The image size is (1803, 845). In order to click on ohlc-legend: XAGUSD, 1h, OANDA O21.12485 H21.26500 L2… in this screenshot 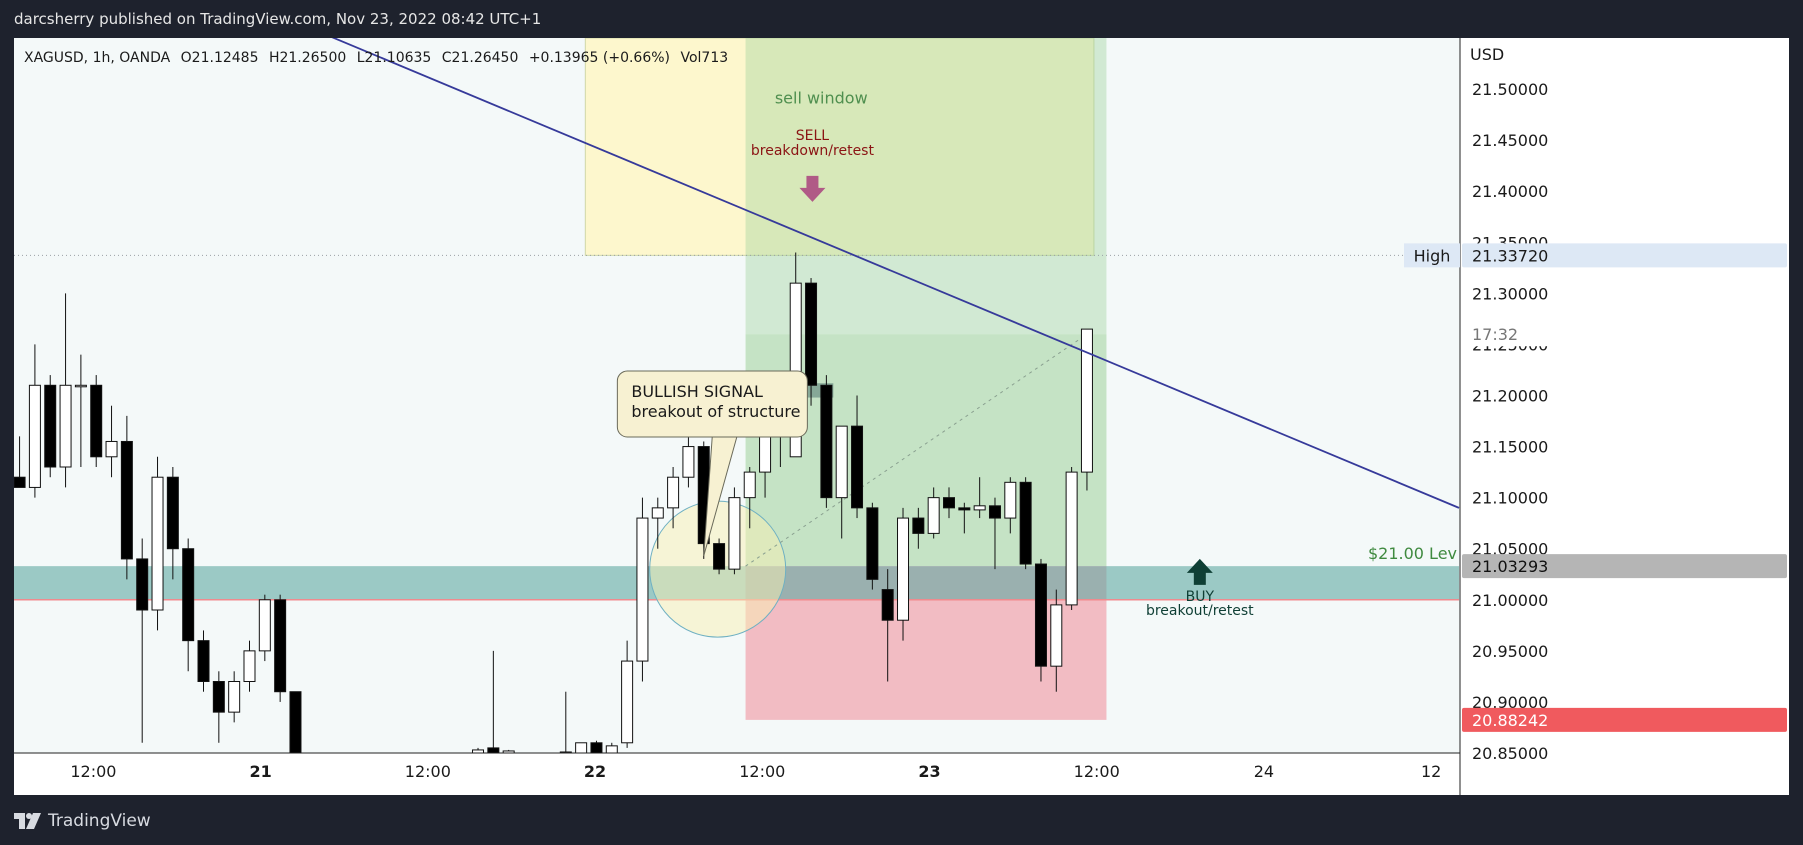, I will do `click(379, 58)`.